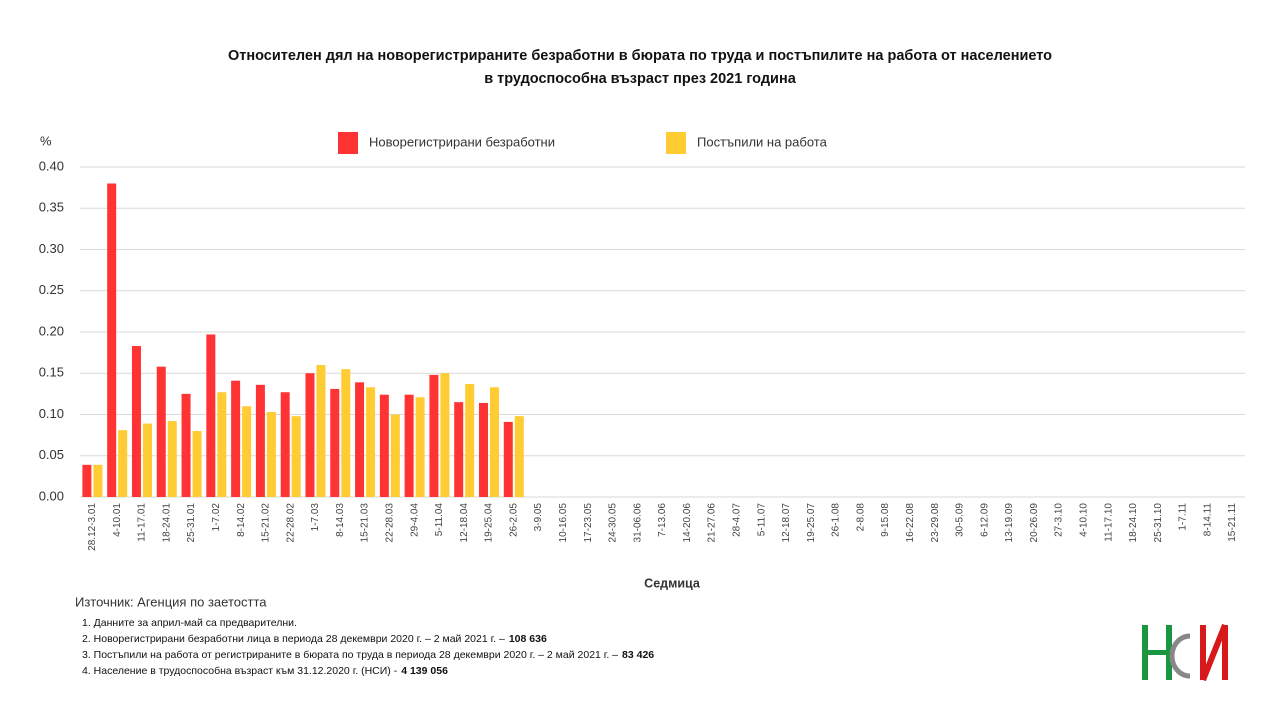  Describe the element at coordinates (365, 523) in the screenshot. I see `x-tick-label: 15-21.03` at that location.